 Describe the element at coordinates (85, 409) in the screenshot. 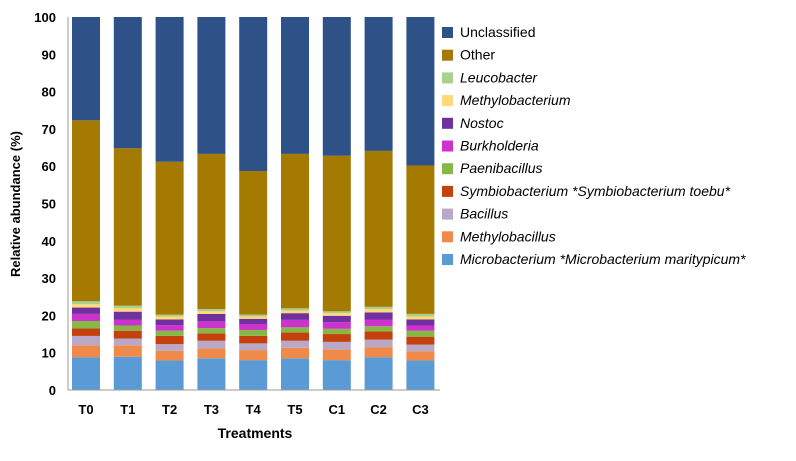

I see `x-tick-label: T0` at that location.